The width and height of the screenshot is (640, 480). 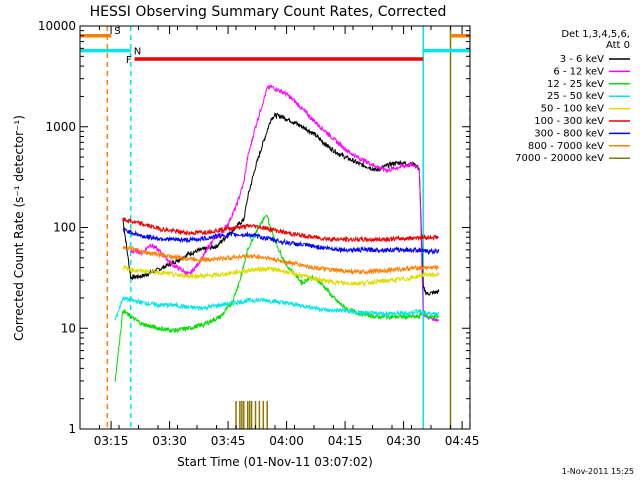 I want to click on legend-label-7000-20000-kev: 7000 - 20000 keV, so click(x=559, y=158).